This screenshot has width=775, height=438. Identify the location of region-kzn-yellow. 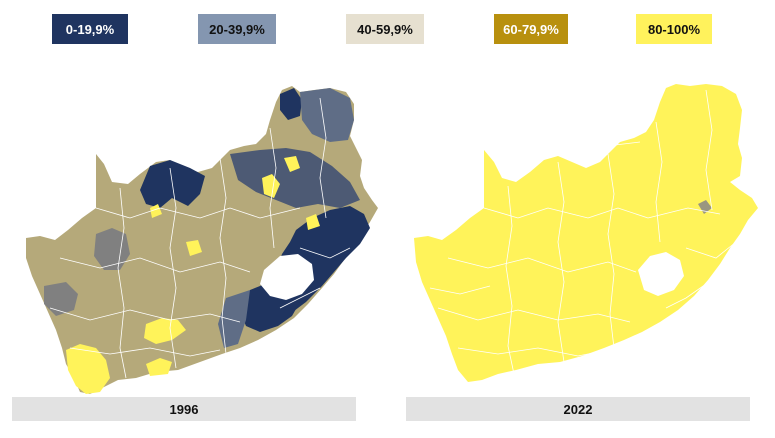
(313, 222).